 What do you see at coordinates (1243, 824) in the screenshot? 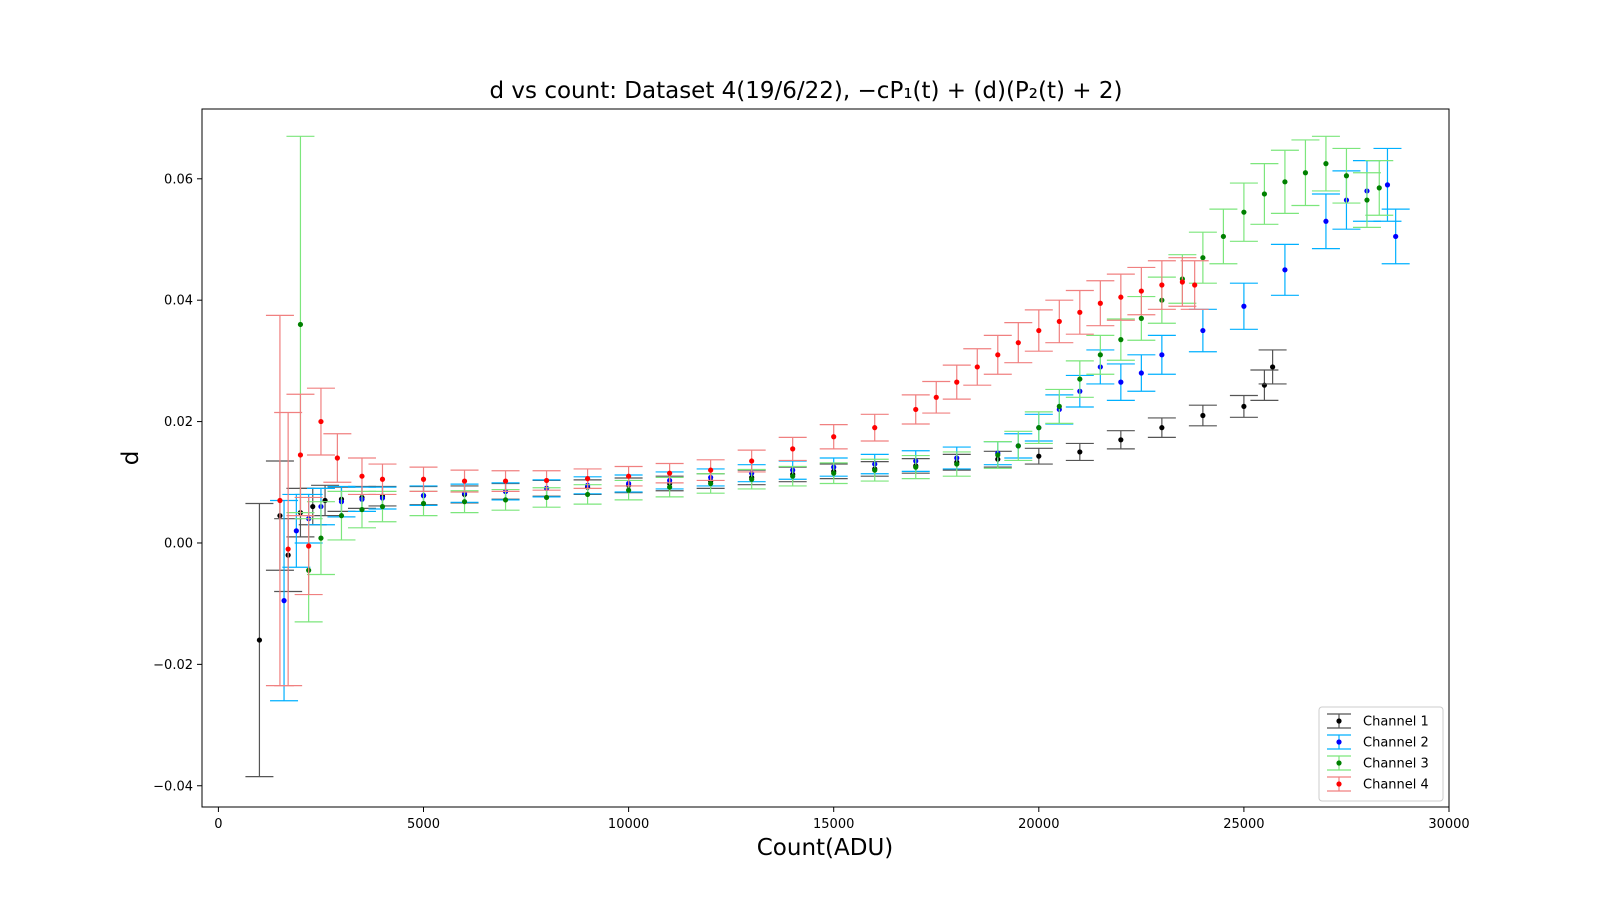
I see `x-tick-label: 25000` at bounding box center [1243, 824].